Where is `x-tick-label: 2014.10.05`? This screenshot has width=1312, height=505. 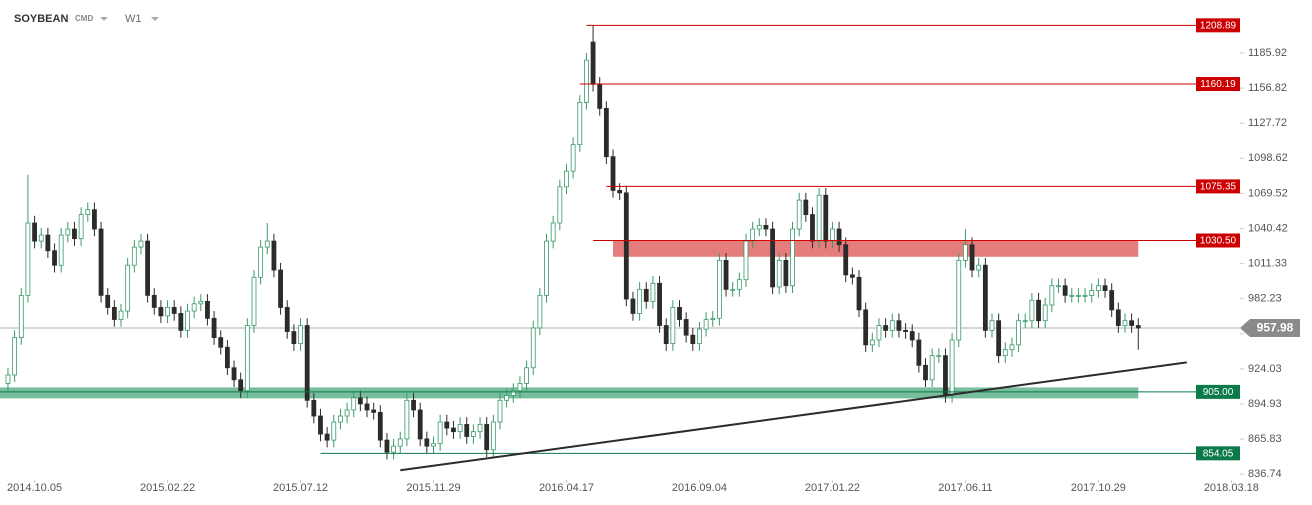 x-tick-label: 2014.10.05 is located at coordinates (34, 488).